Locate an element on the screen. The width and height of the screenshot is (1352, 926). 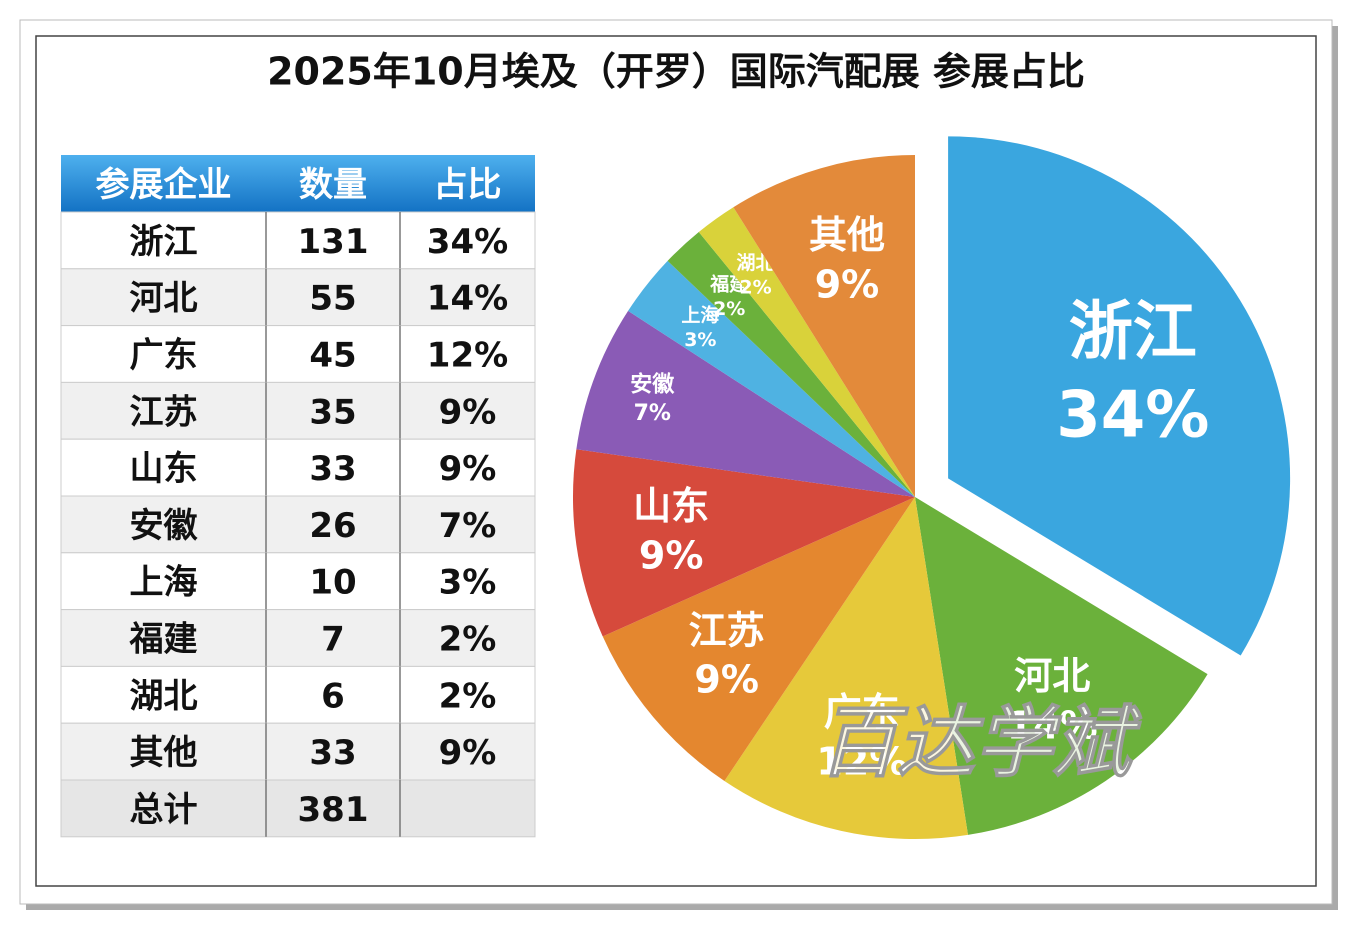
header-cell: 占比 is located at coordinates (468, 185).